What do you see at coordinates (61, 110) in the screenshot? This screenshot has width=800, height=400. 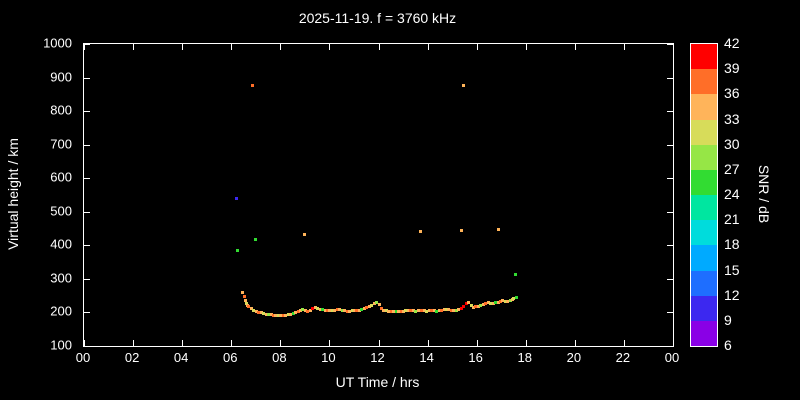 I see `y-tick-label: 800` at bounding box center [61, 110].